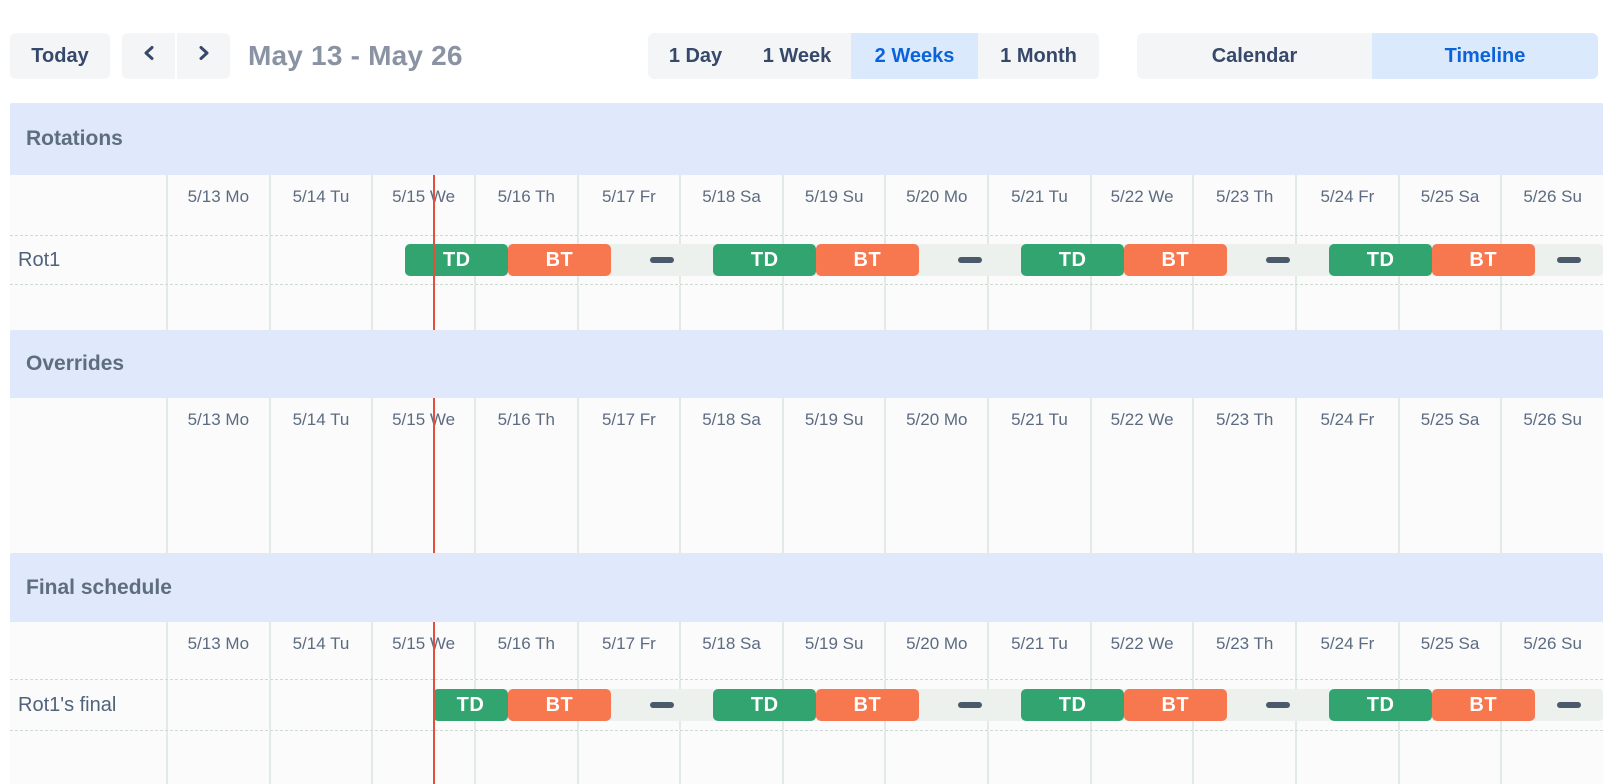 This screenshot has height=784, width=1616. Describe the element at coordinates (731, 643) in the screenshot. I see `date-label: 5/18 Sa` at that location.